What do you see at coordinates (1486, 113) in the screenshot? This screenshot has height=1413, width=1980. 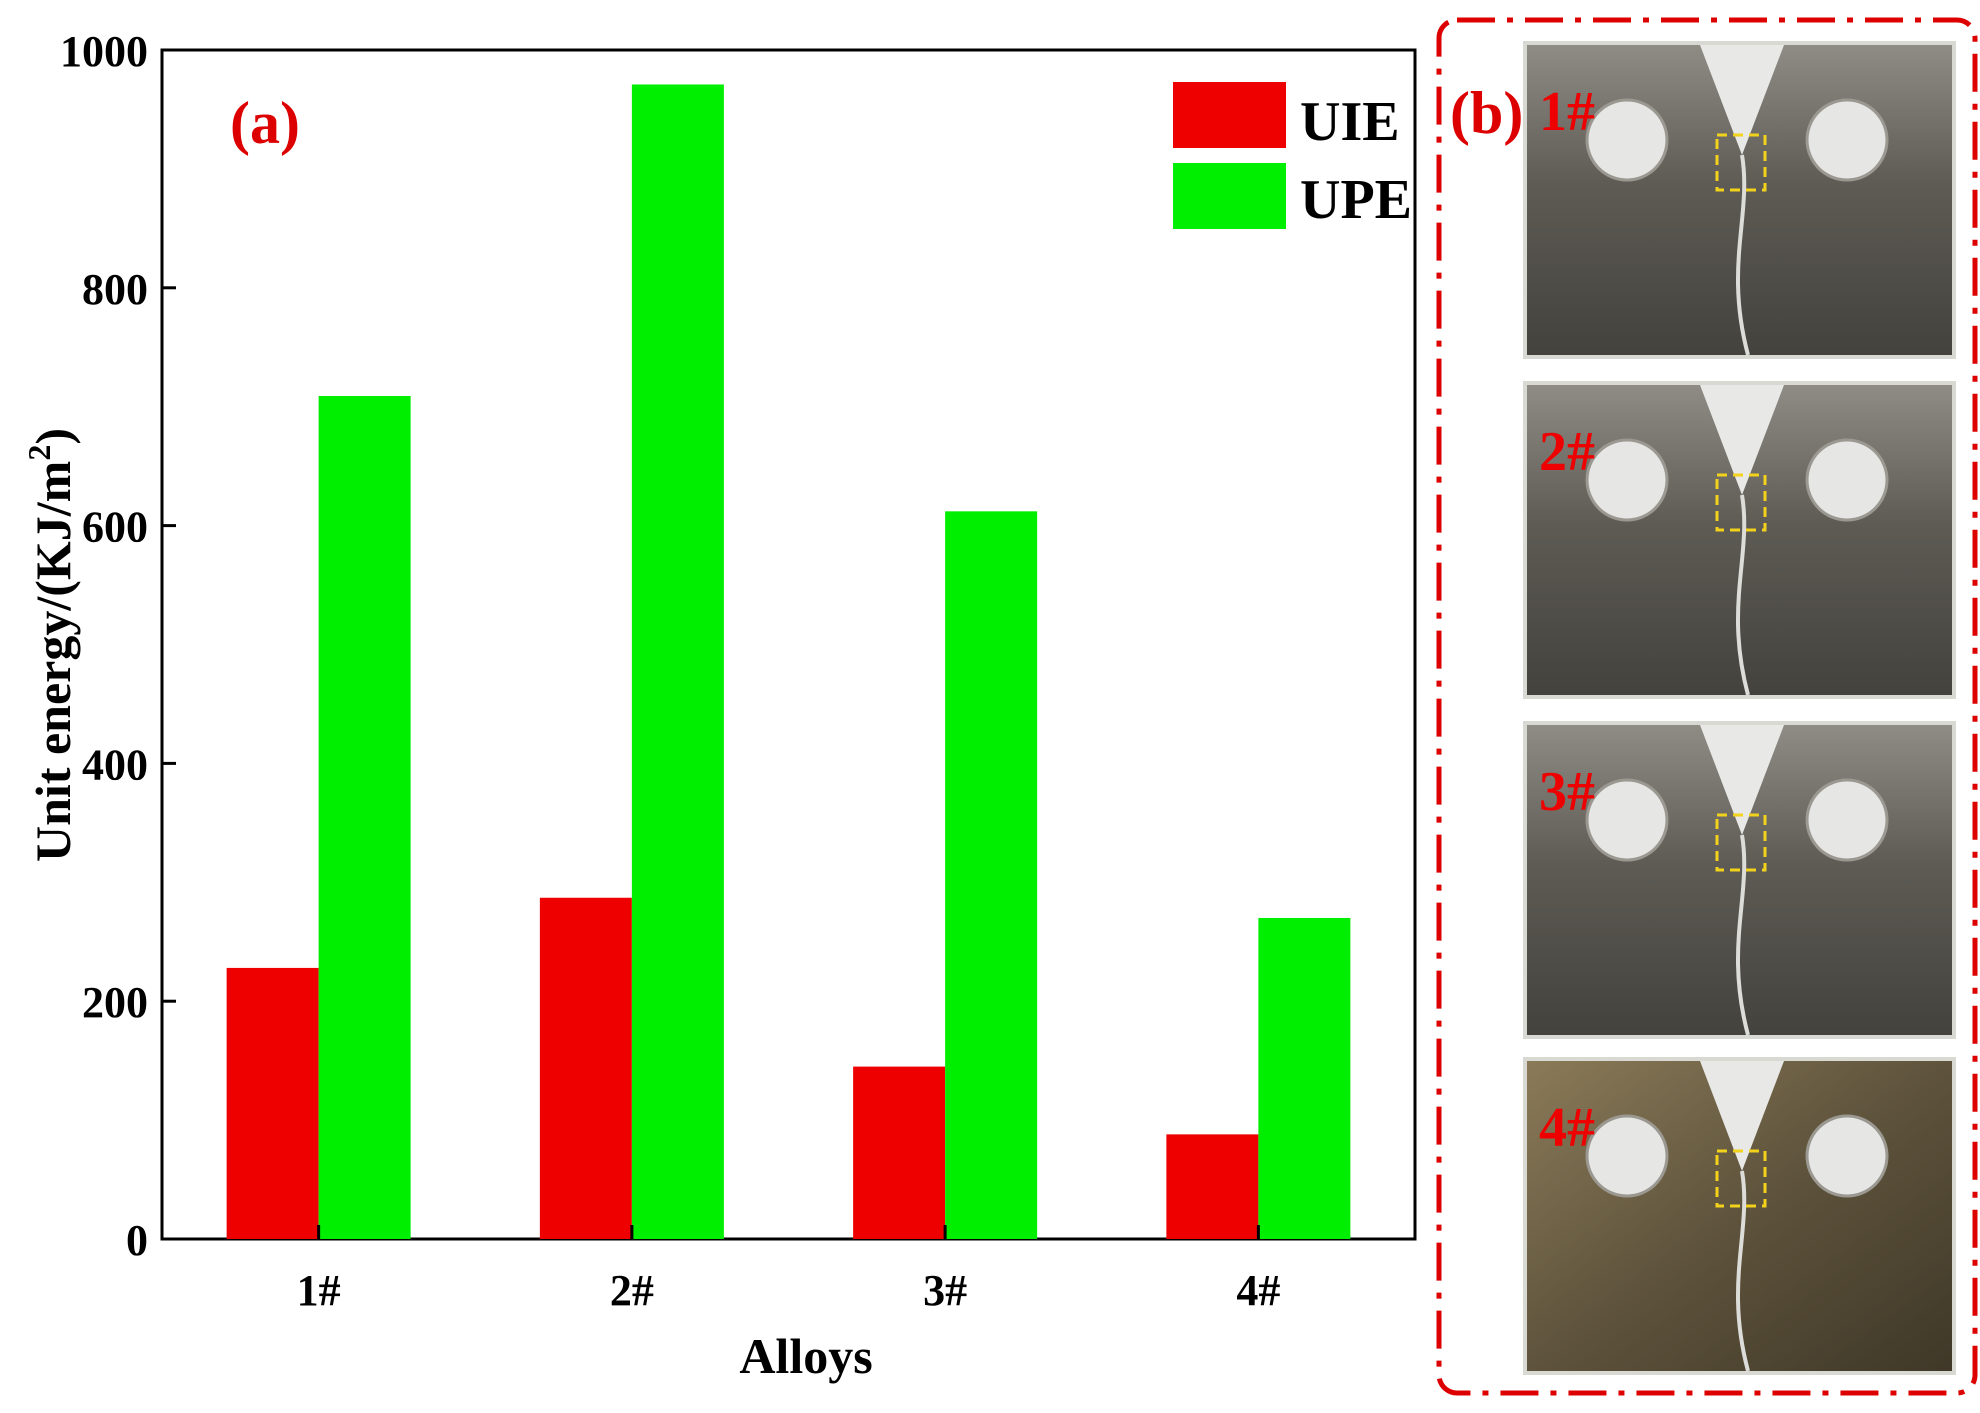 I see `panel-b-label: (b)` at bounding box center [1486, 113].